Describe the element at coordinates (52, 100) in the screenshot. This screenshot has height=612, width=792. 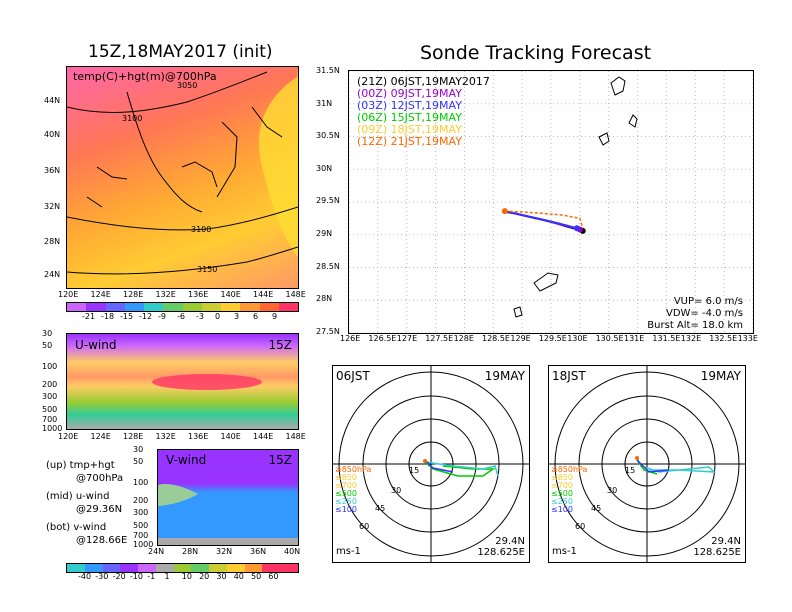
I see `map-ytick: 44N` at that location.